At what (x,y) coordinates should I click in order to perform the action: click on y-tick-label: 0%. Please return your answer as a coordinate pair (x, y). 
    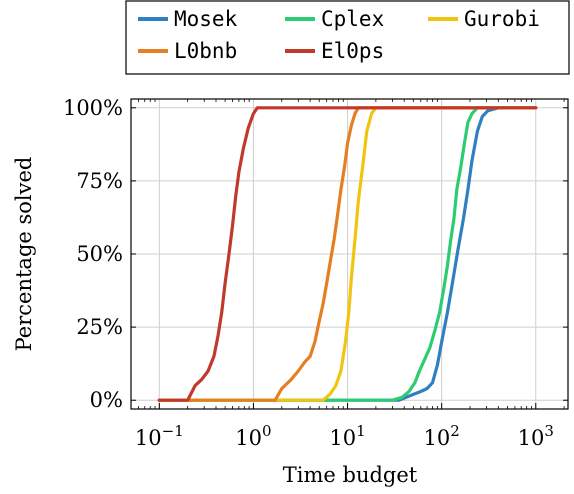
    Looking at the image, I should click on (106, 400).